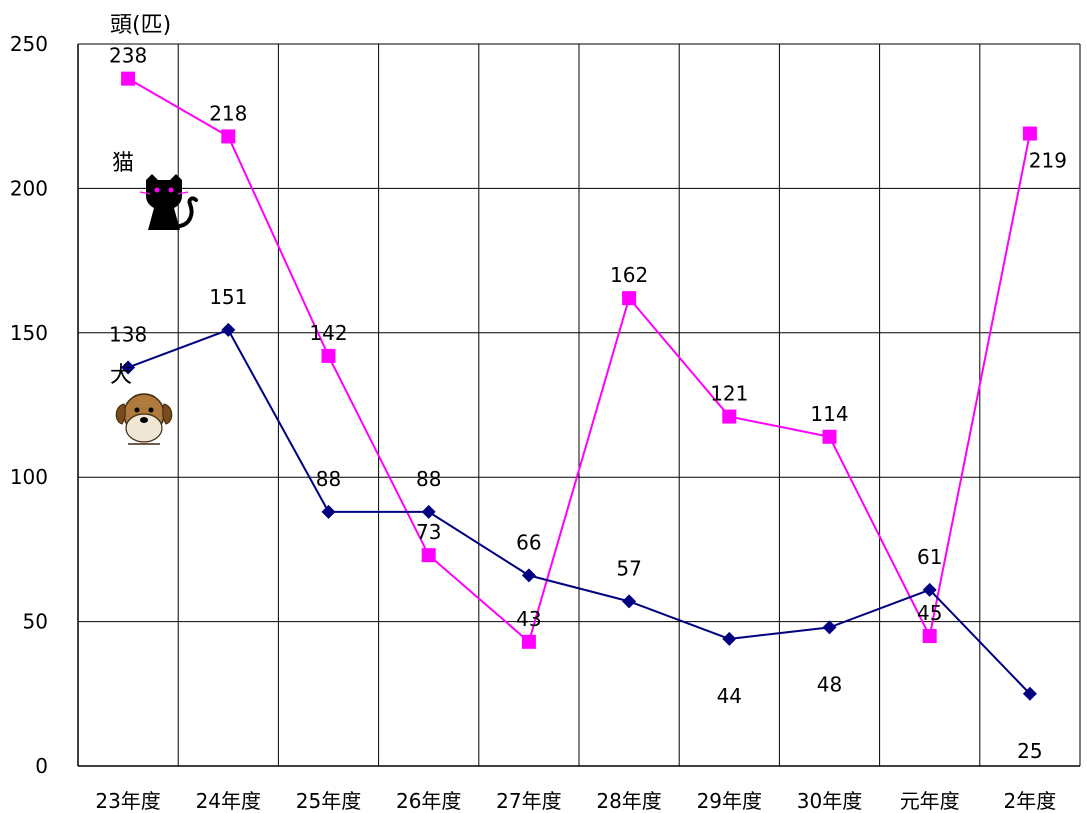 This screenshot has height=813, width=1087. What do you see at coordinates (729, 801) in the screenshot?
I see `x-tick-label: 29年度` at bounding box center [729, 801].